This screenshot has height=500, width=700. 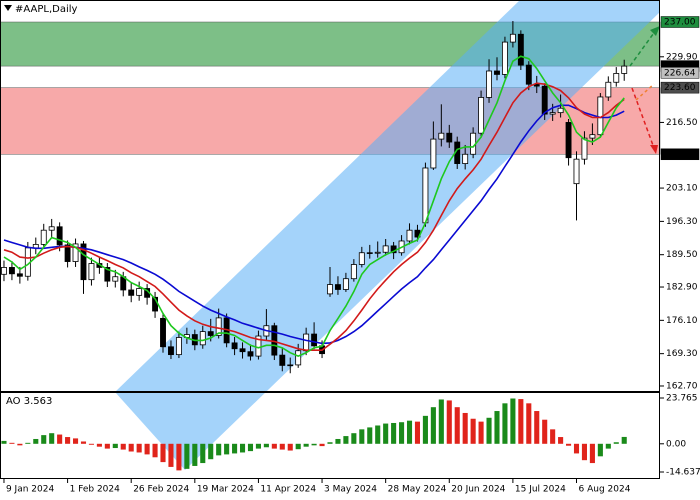 I want to click on menu-icon, so click(x=8, y=8).